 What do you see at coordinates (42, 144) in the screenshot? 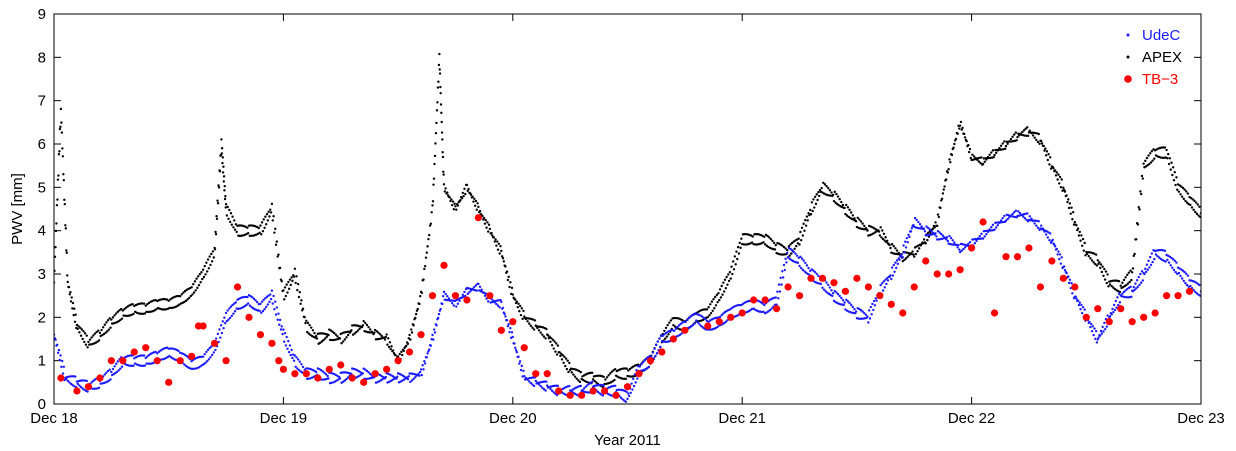
I see `y-tick-label: 6` at bounding box center [42, 144].